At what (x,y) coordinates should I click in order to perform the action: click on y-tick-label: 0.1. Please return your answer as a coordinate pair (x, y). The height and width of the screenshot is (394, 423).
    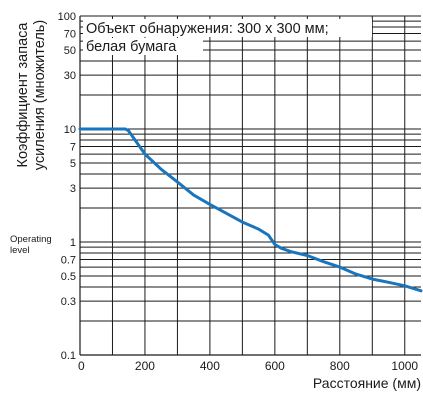
    Looking at the image, I should click on (68, 356).